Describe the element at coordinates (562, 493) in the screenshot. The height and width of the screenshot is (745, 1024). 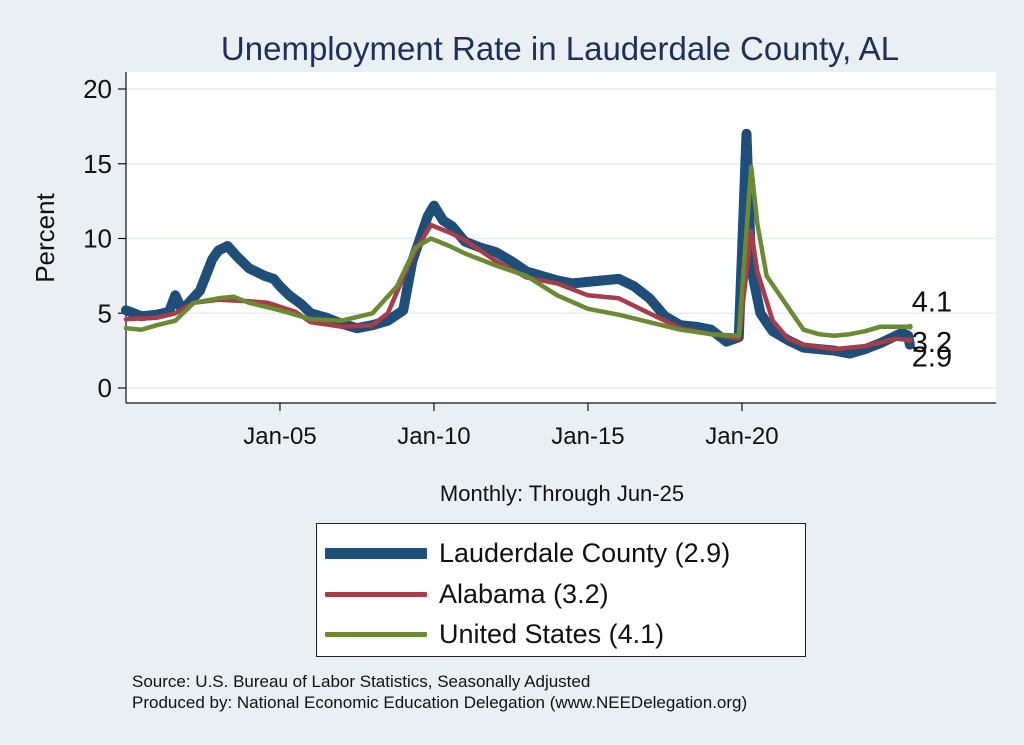
I see `x-axis-label: Monthly: Through Jun-25` at that location.